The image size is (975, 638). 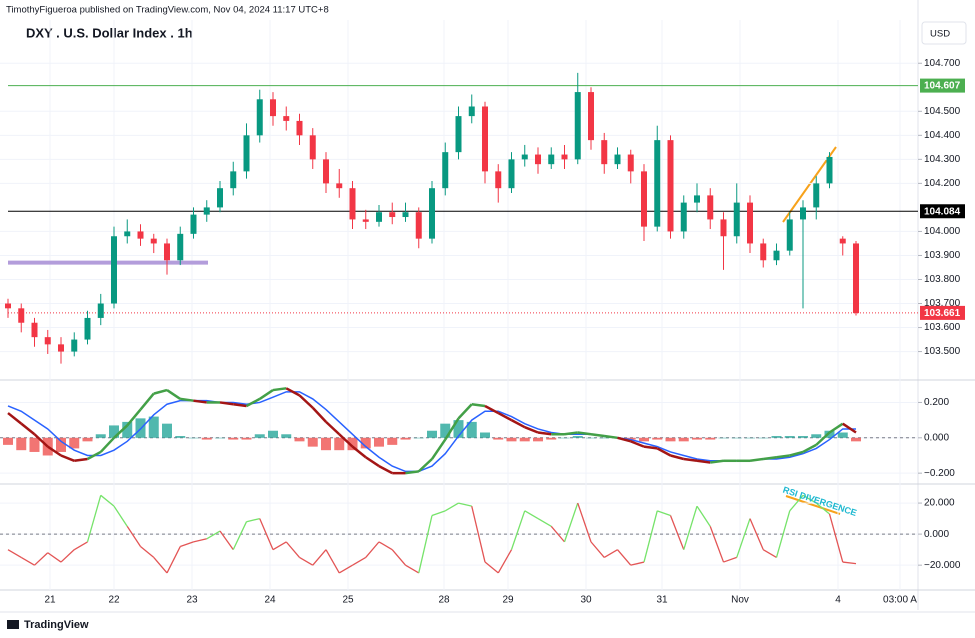 What do you see at coordinates (940, 34) in the screenshot?
I see `currency: USD` at bounding box center [940, 34].